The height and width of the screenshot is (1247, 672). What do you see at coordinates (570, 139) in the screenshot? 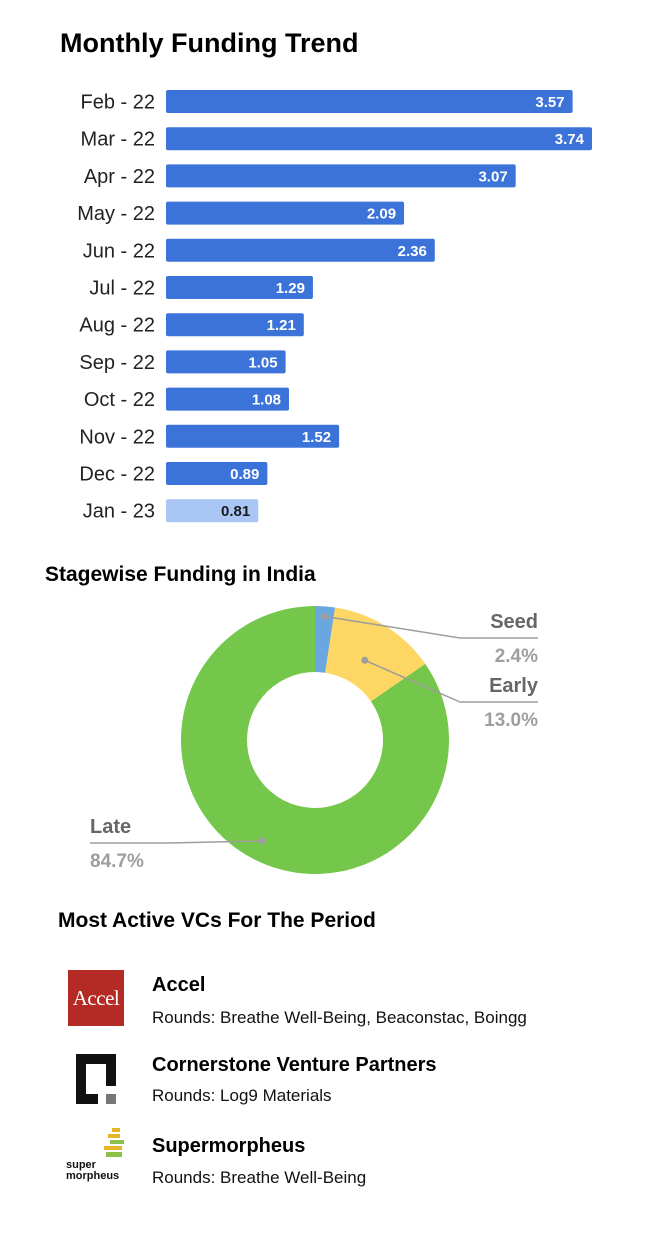
I see `bar-value-label: 3.74` at bounding box center [570, 139].